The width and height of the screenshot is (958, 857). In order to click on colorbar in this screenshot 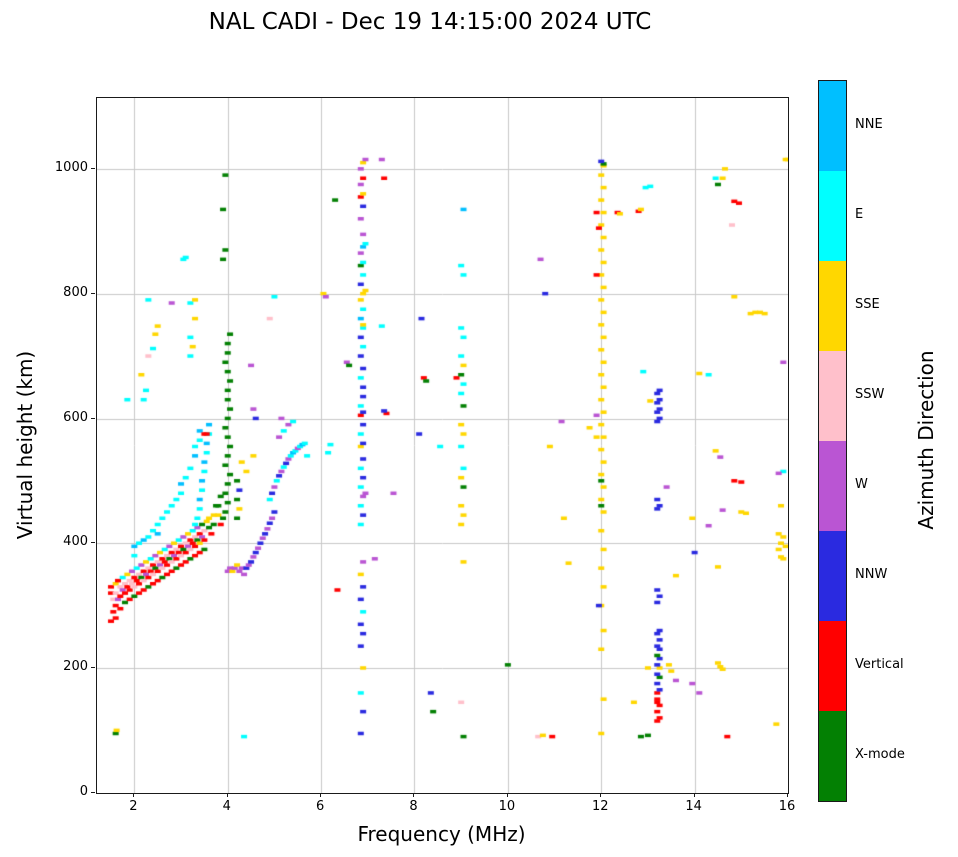, I will do `click(832, 441)`.